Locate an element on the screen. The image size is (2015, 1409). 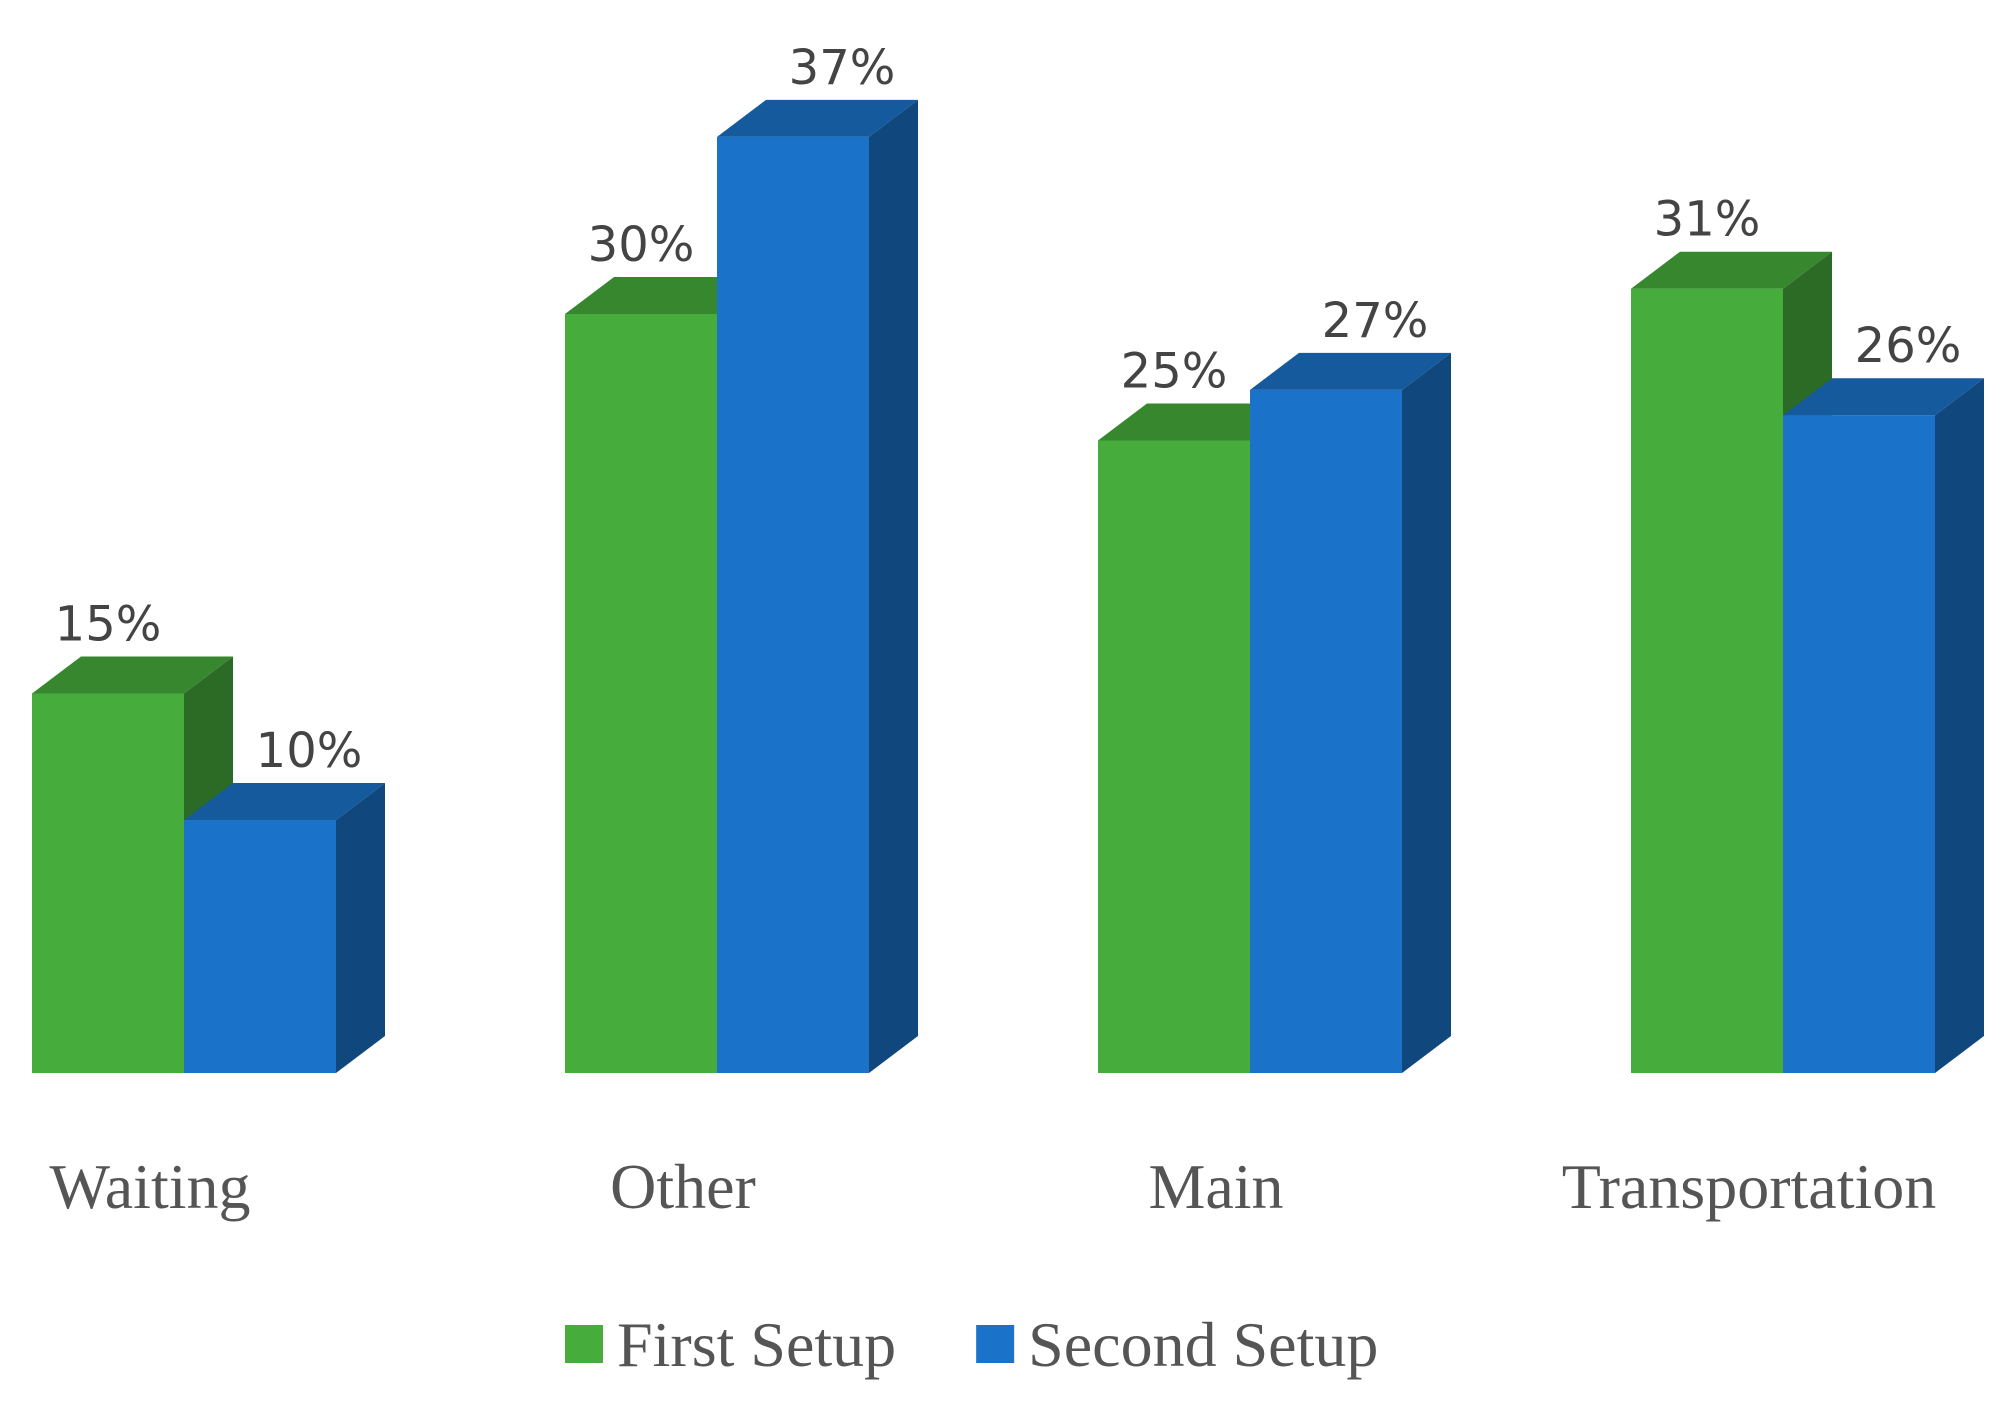
value-label: 25% is located at coordinates (1174, 372).